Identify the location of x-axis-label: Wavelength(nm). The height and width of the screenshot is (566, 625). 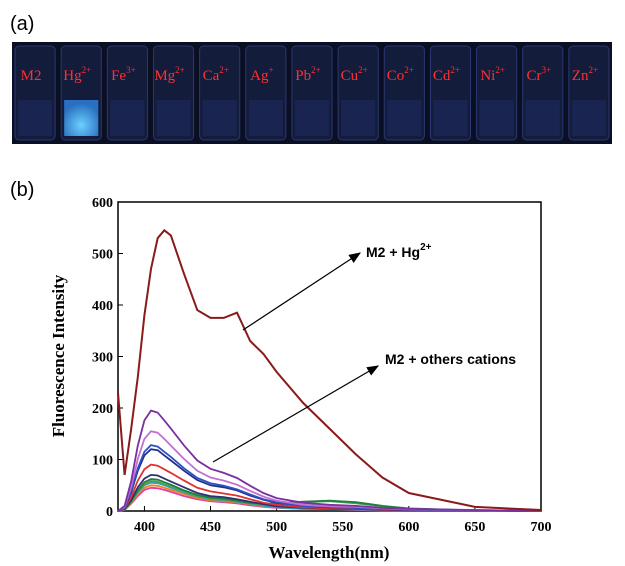
(329, 552).